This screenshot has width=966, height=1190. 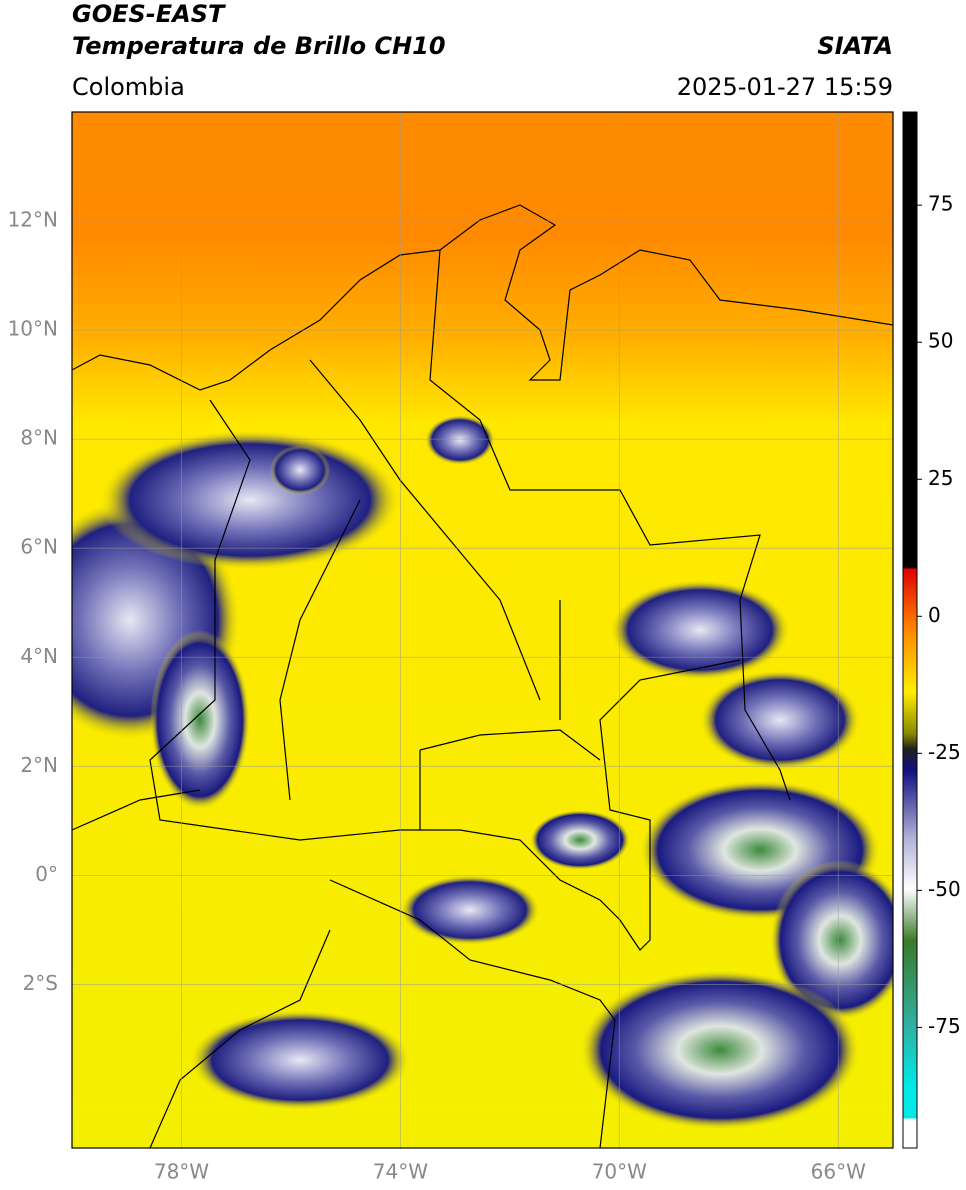 I want to click on colorbar-tick-label: 25, so click(x=940, y=478).